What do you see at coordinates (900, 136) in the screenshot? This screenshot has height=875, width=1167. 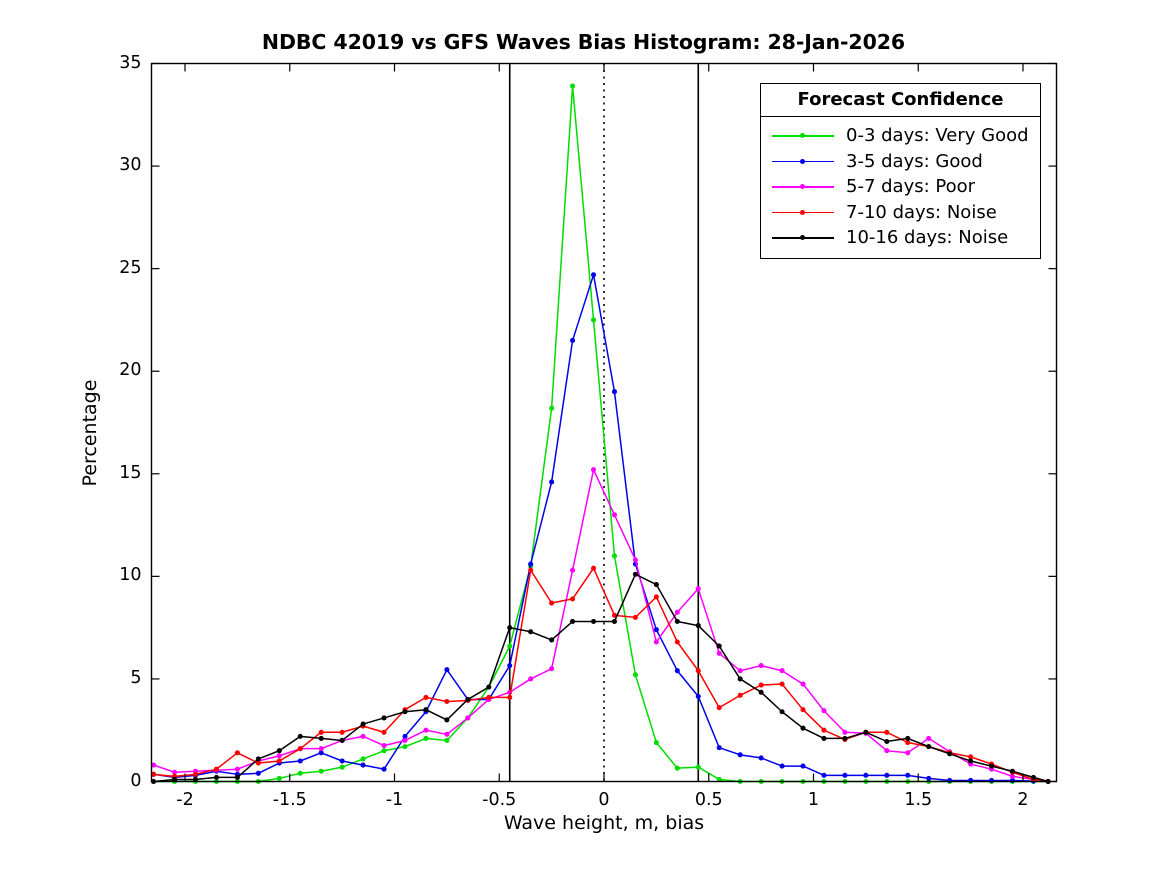 I see `legend-item-0: 0-3 days: Very Good` at bounding box center [900, 136].